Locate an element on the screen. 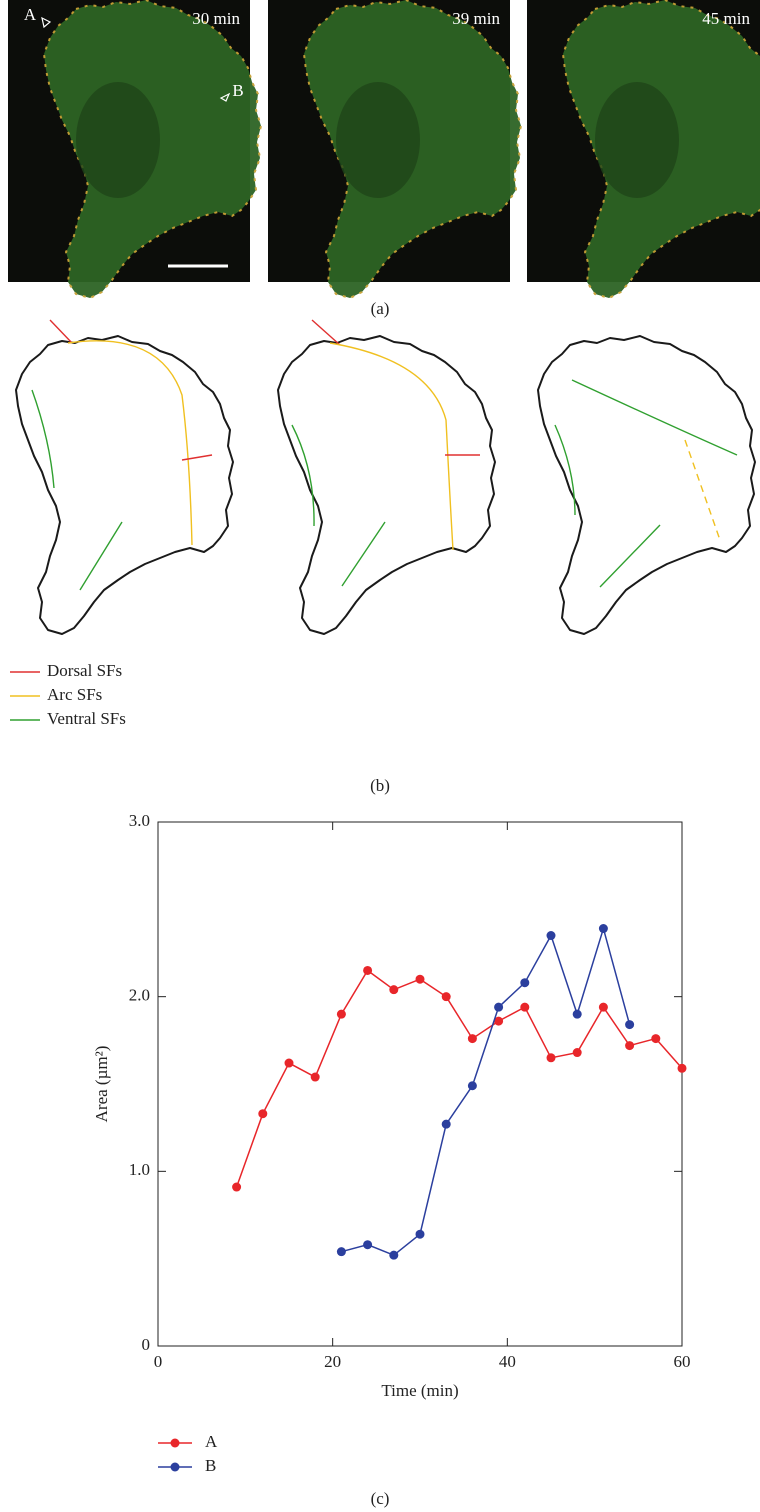 This screenshot has width=760, height=1512. caption: (b) is located at coordinates (380, 785).